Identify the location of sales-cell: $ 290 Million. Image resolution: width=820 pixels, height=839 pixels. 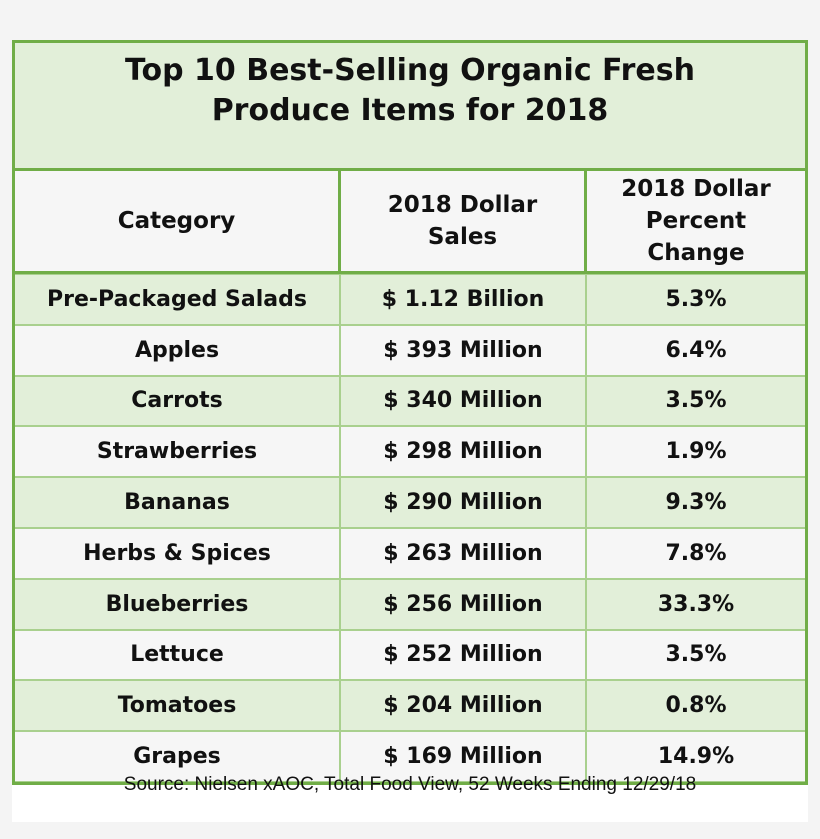
(464, 502).